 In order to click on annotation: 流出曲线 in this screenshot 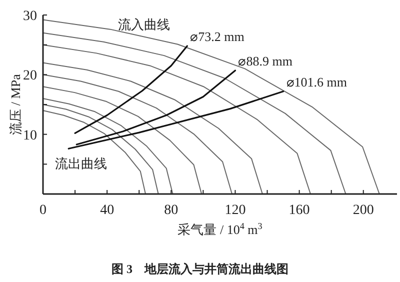, I will do `click(81, 163)`.